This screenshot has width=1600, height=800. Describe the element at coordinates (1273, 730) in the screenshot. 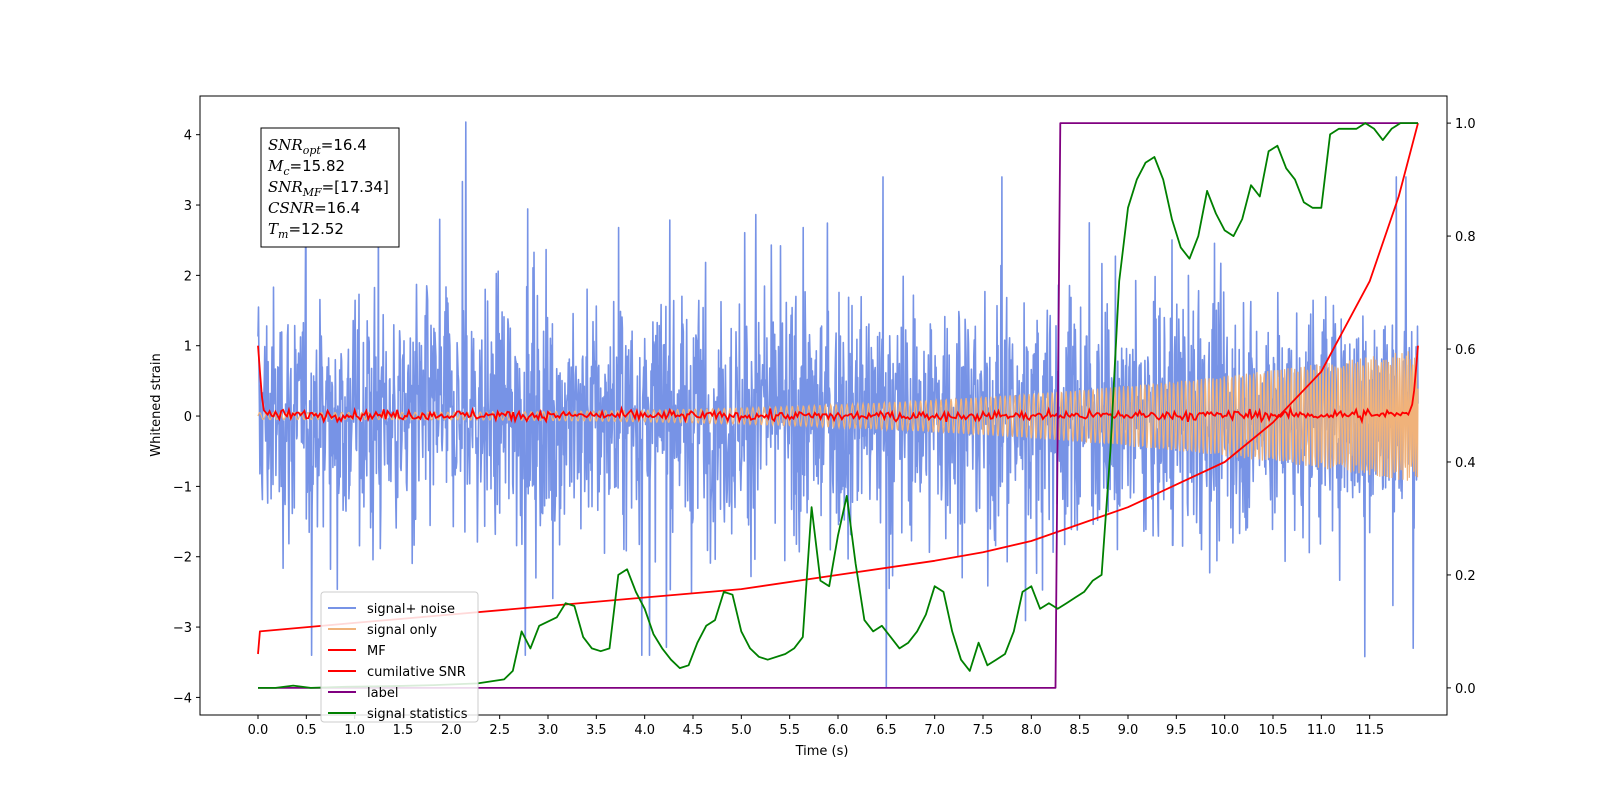

I see `x-tick-label: 10.5` at that location.